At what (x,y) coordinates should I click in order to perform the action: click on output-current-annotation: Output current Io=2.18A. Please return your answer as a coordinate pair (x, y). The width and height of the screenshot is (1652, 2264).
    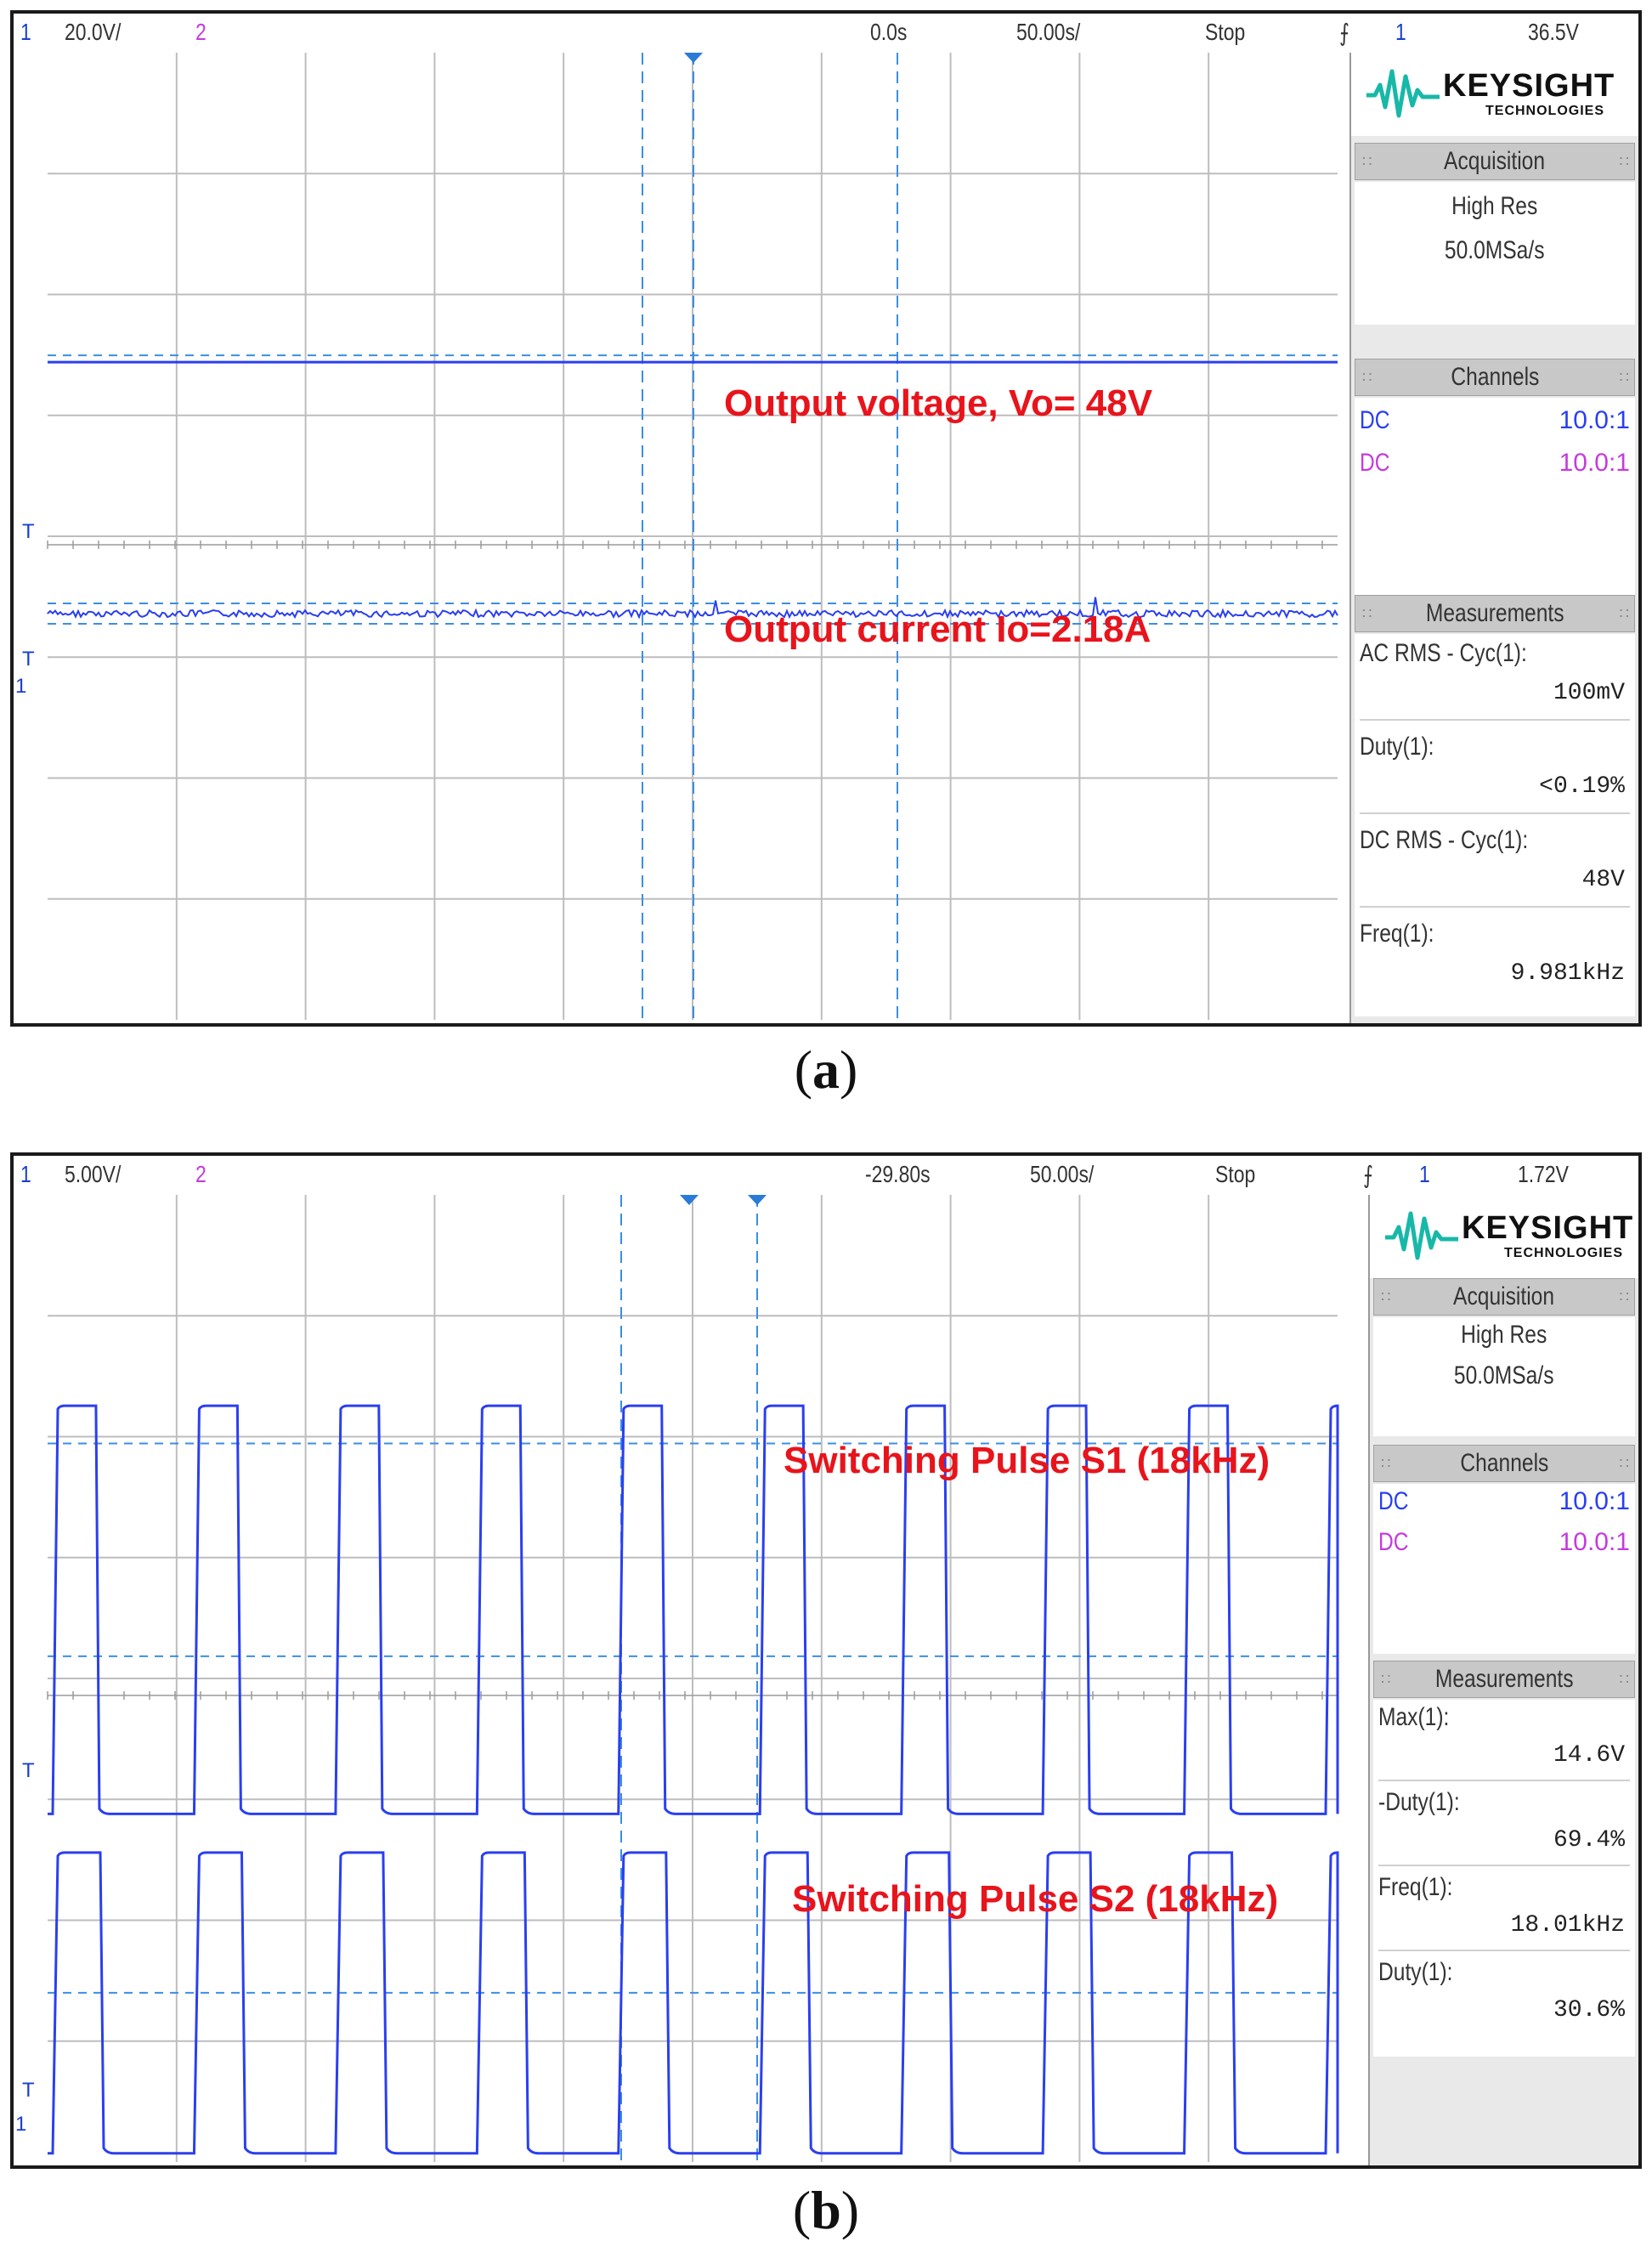
    Looking at the image, I should click on (938, 629).